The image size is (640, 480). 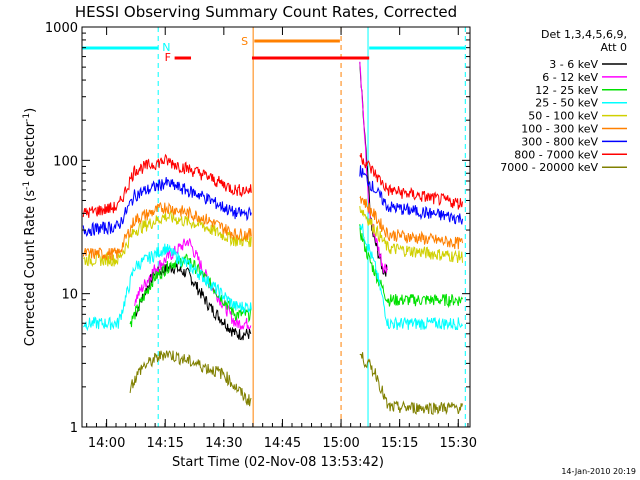 What do you see at coordinates (30, 268) in the screenshot?
I see `y-axis-label-main: Corrected Count Rate (s` at bounding box center [30, 268].